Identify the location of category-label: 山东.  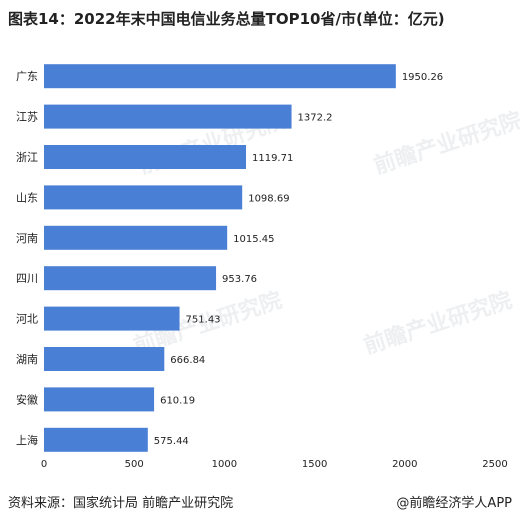
(27, 197).